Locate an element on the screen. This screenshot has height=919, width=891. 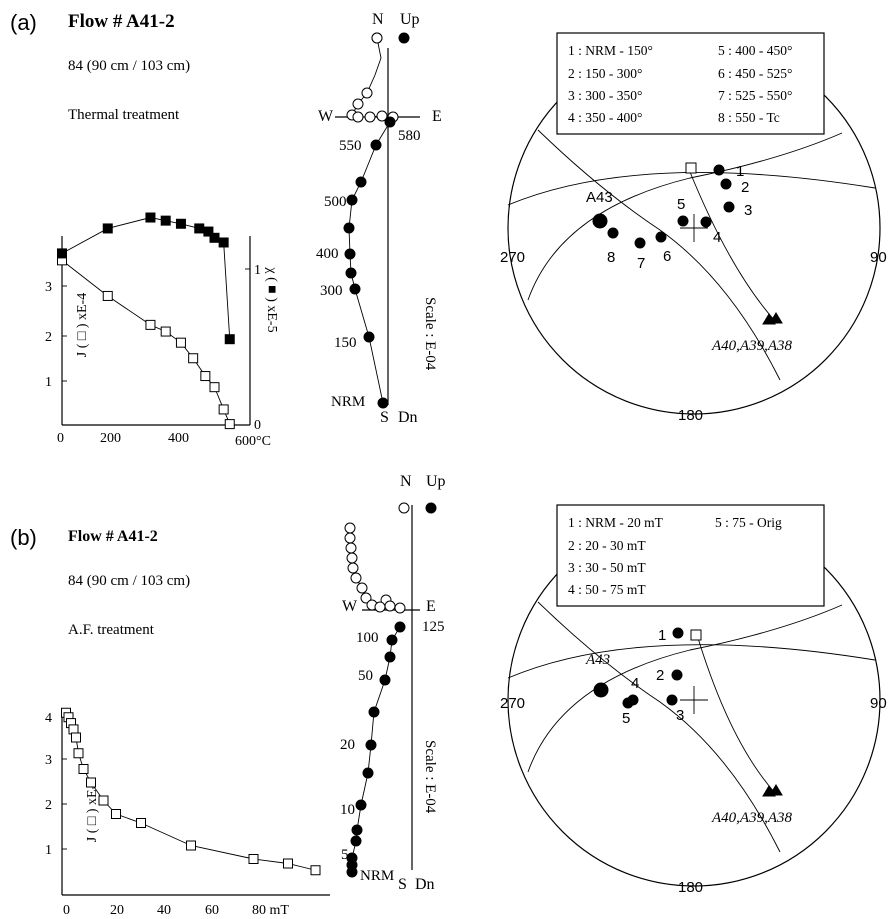
stereonet-b-site-a43-label: A43 is located at coordinates (597, 660).